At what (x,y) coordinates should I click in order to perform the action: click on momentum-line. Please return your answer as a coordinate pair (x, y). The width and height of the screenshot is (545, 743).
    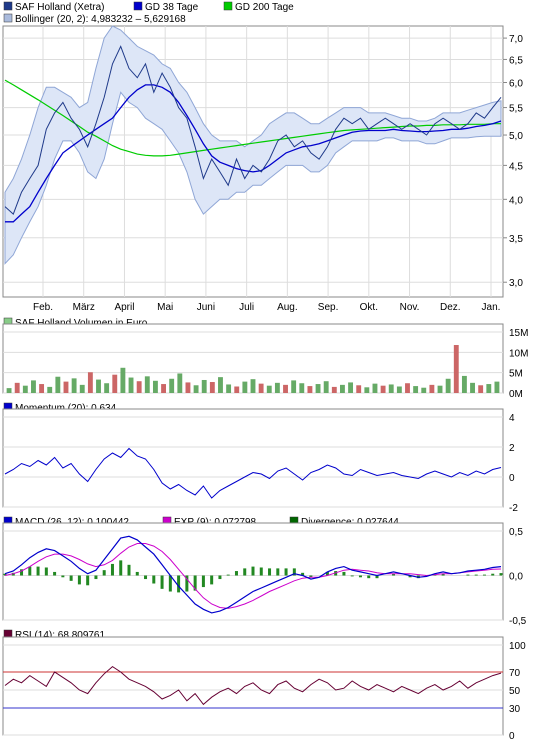
    Looking at the image, I should click on (253, 473).